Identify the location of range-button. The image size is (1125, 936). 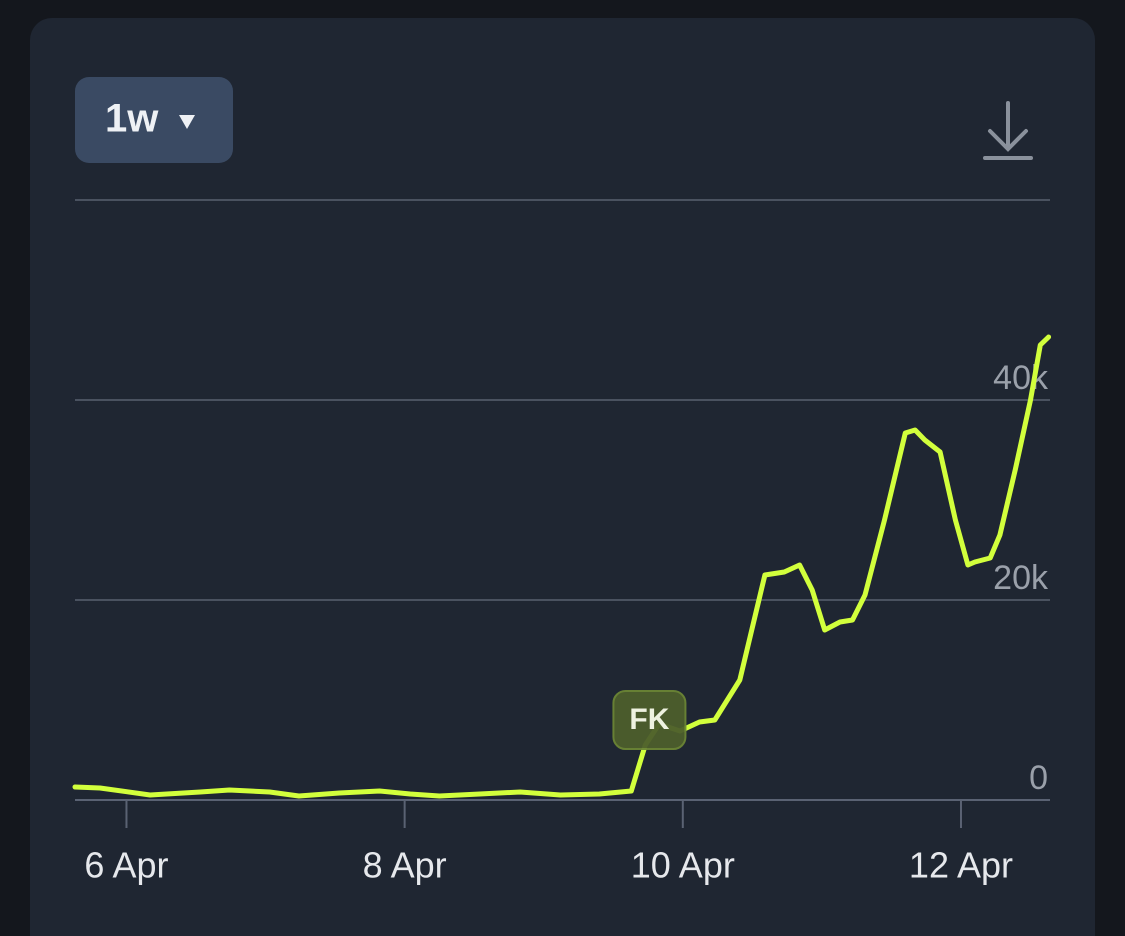
(154, 120).